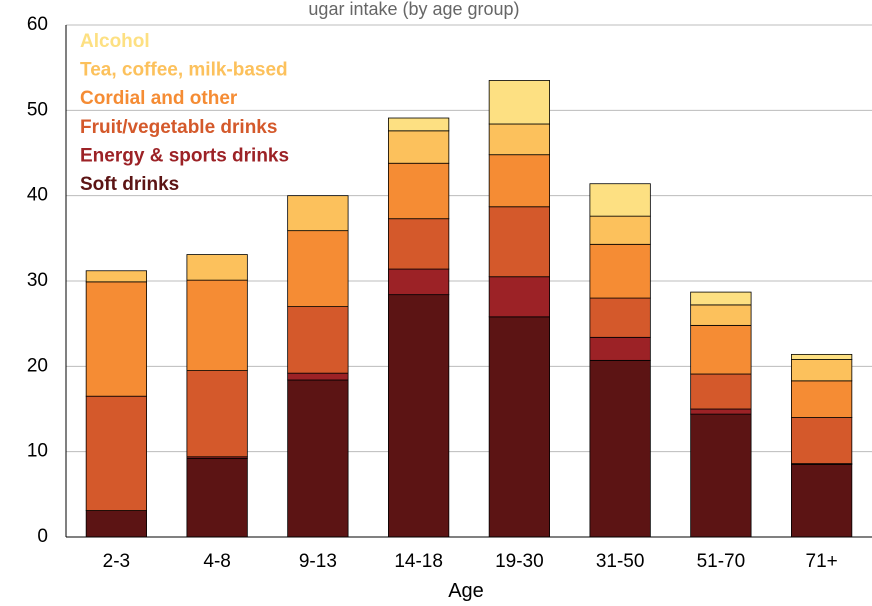 The image size is (872, 606). What do you see at coordinates (178, 127) in the screenshot?
I see `legend-item-fruit-vegetable-drinks: Fruit/vegetable drinks` at bounding box center [178, 127].